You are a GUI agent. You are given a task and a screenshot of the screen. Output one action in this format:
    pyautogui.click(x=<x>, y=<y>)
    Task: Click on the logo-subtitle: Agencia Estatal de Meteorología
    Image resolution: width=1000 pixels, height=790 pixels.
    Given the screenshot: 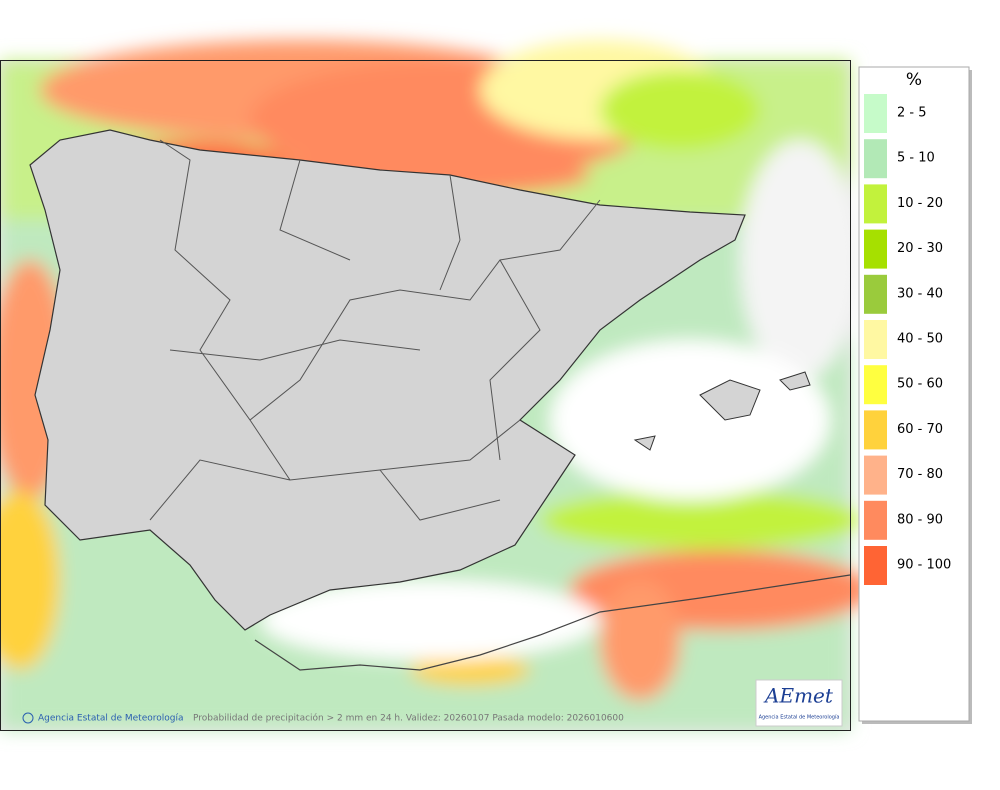 What is the action you would take?
    pyautogui.click(x=799, y=717)
    